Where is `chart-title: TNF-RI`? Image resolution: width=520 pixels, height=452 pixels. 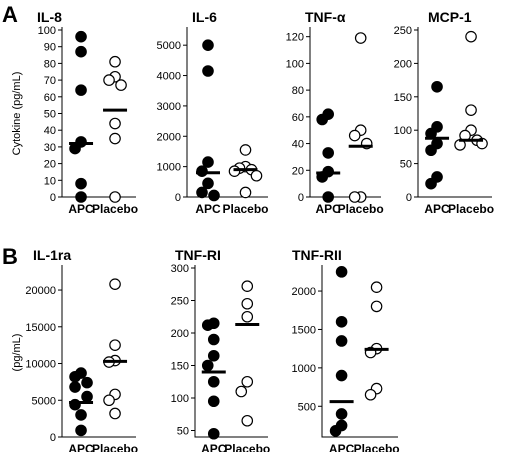
chart-title: TNF-RI is located at coordinates (198, 255).